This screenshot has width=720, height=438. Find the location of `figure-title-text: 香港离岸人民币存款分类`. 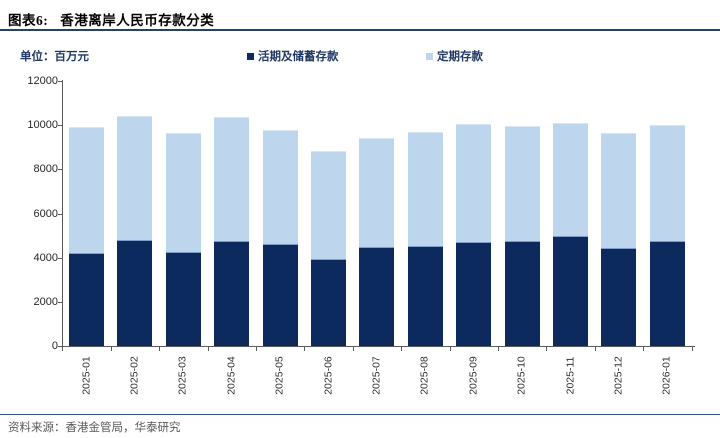

figure-title-text: 香港离岸人民币存款分类 is located at coordinates (137, 20).